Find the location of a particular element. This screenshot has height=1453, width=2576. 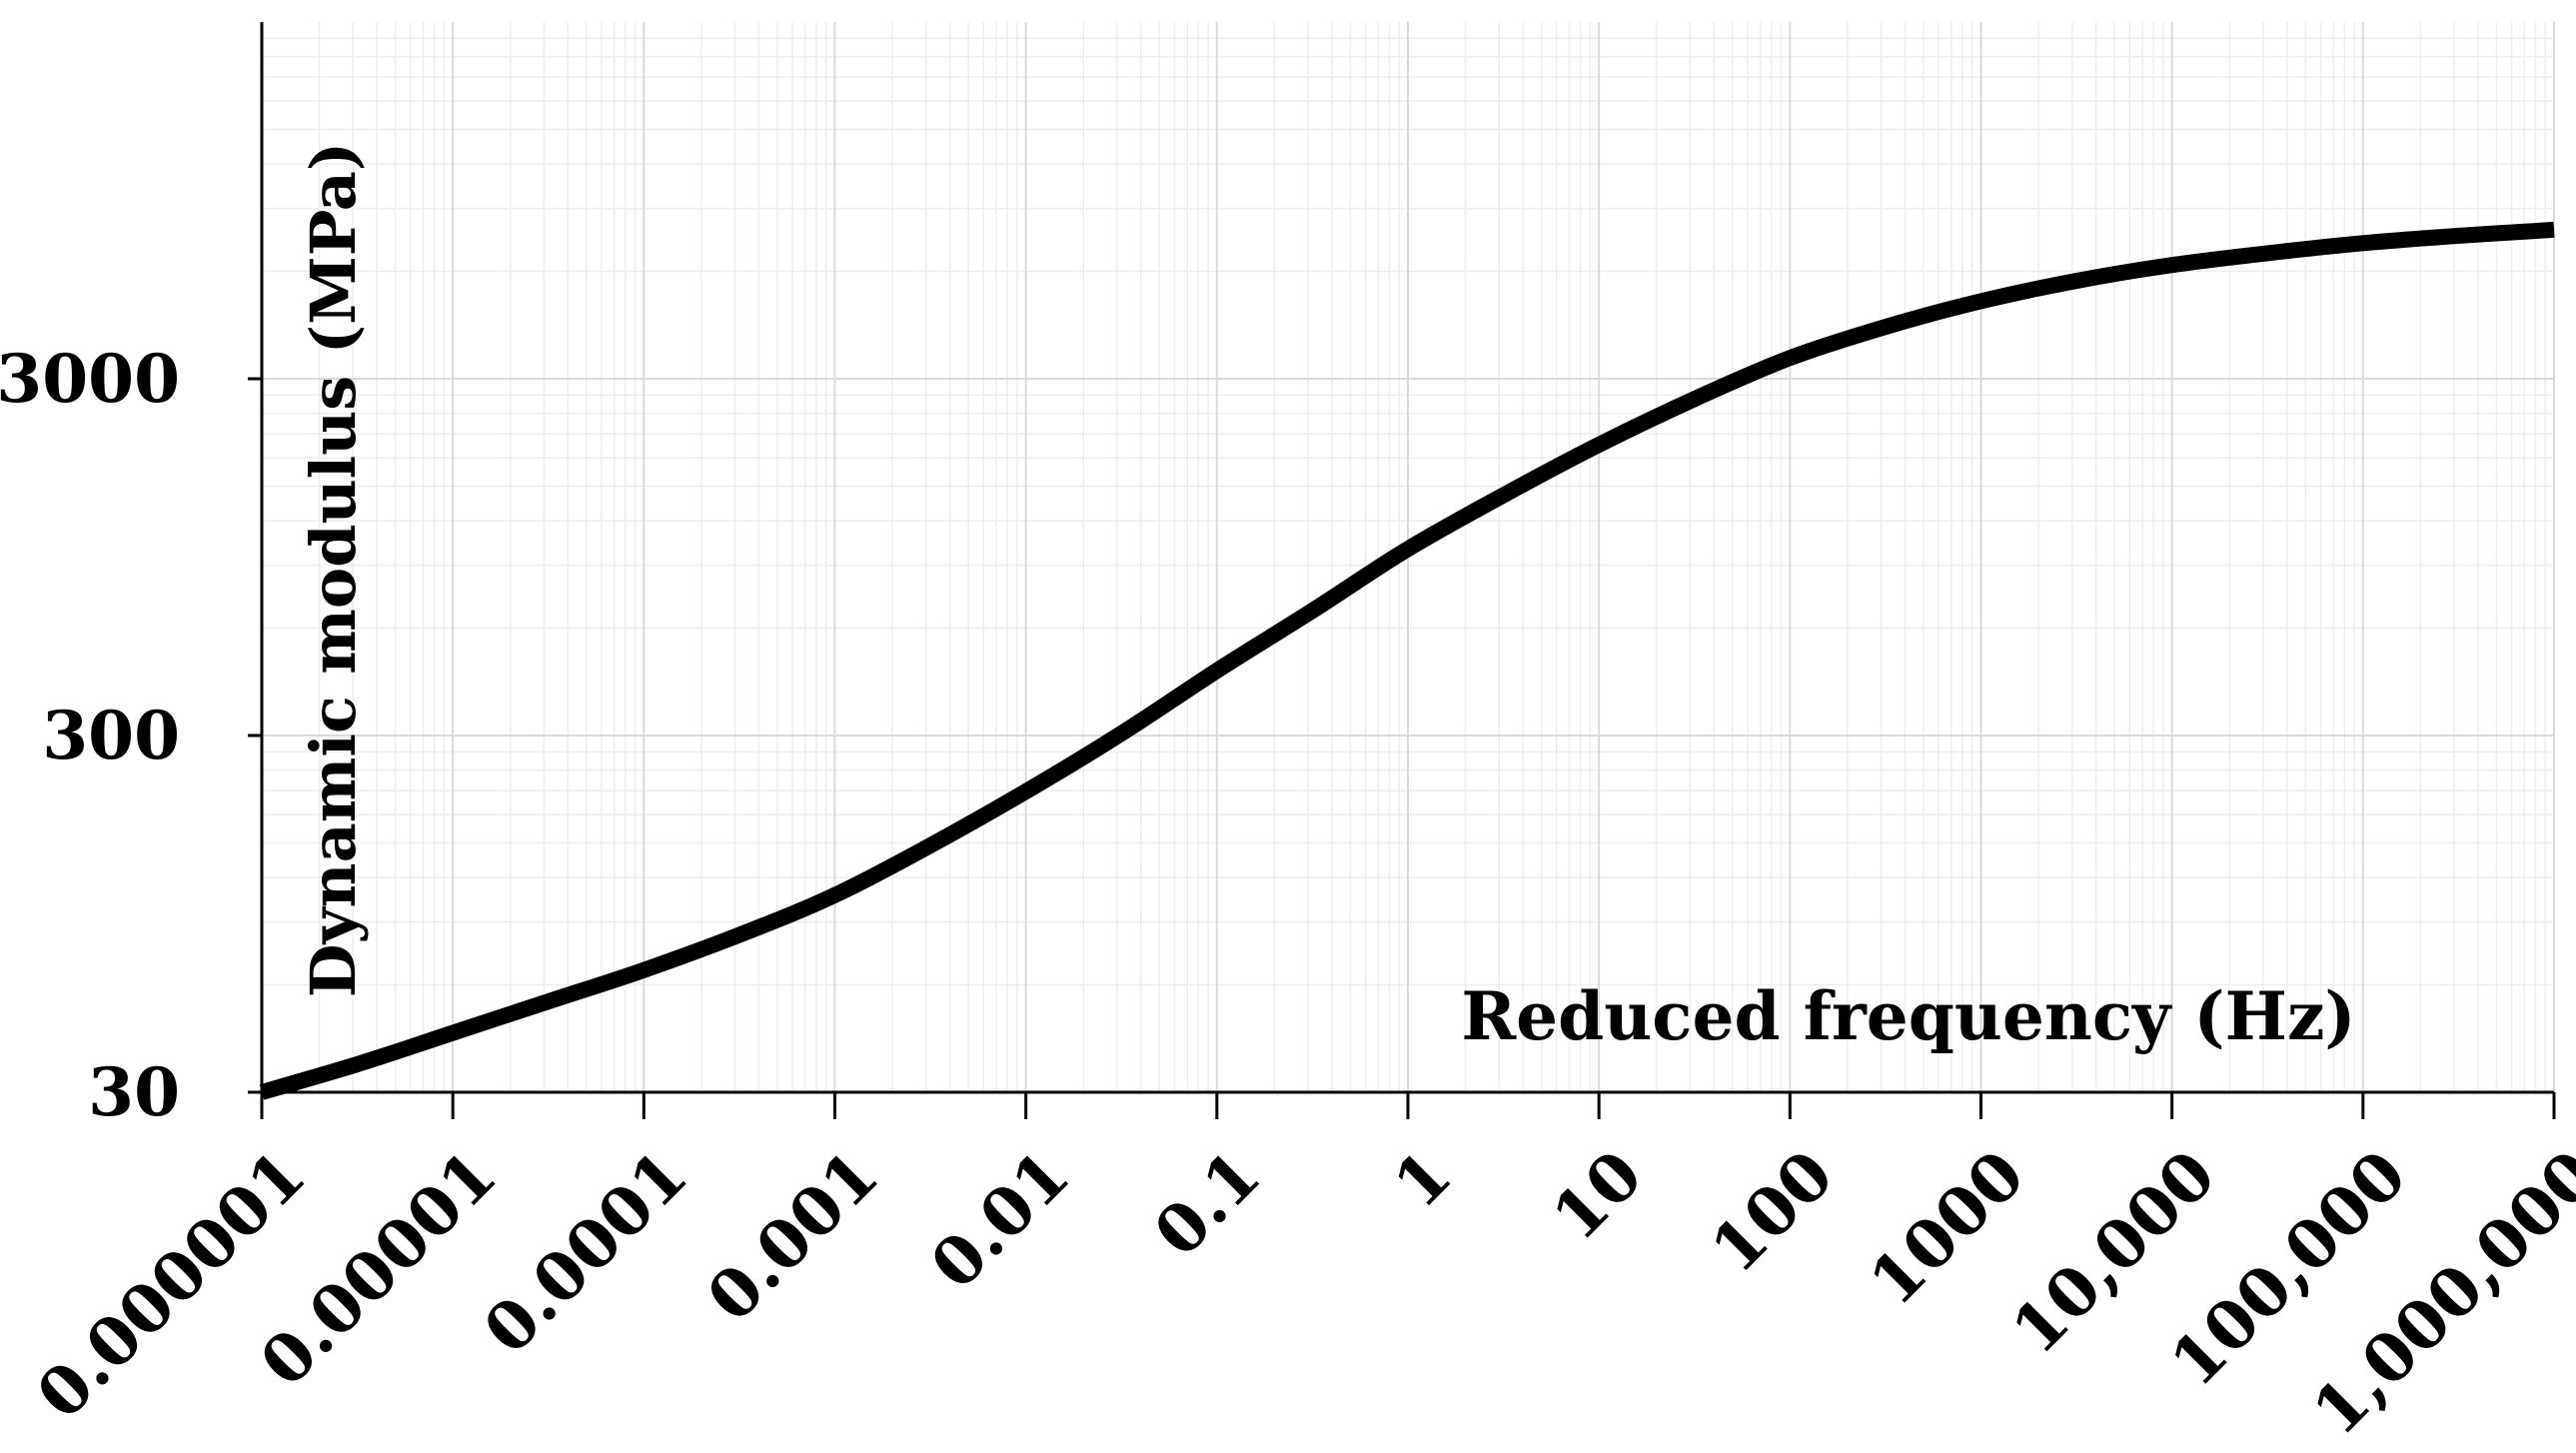

x-tick-label: 0.1 is located at coordinates (1207, 1203).